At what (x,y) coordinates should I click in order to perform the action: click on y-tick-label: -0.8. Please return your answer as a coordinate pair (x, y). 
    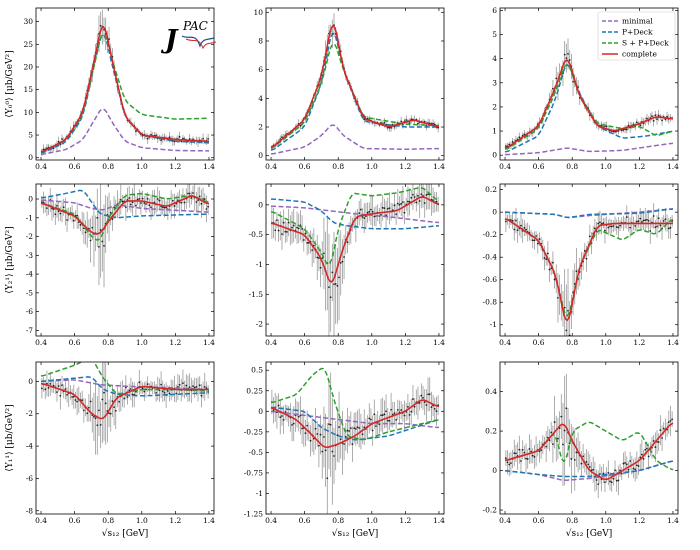
    Looking at the image, I should click on (490, 302).